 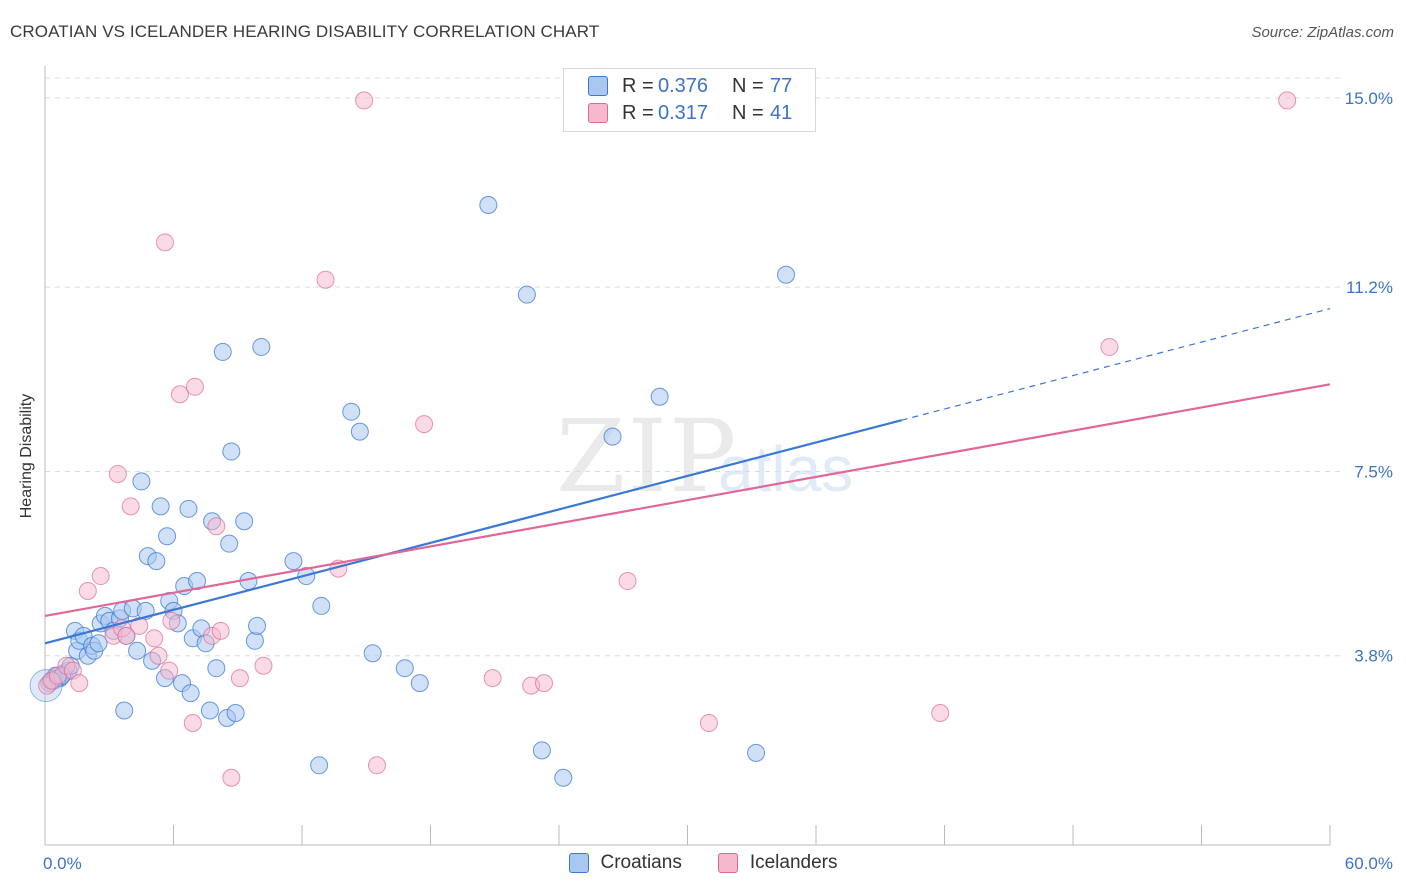 I want to click on y-tick-label: 7.5%, so click(x=1373, y=471).